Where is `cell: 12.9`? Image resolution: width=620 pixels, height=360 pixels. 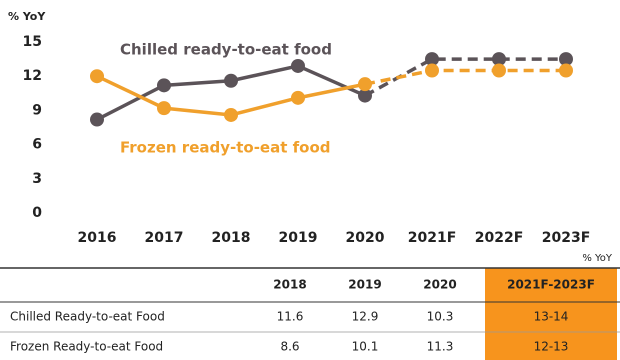 cell: 12.9 is located at coordinates (365, 317).